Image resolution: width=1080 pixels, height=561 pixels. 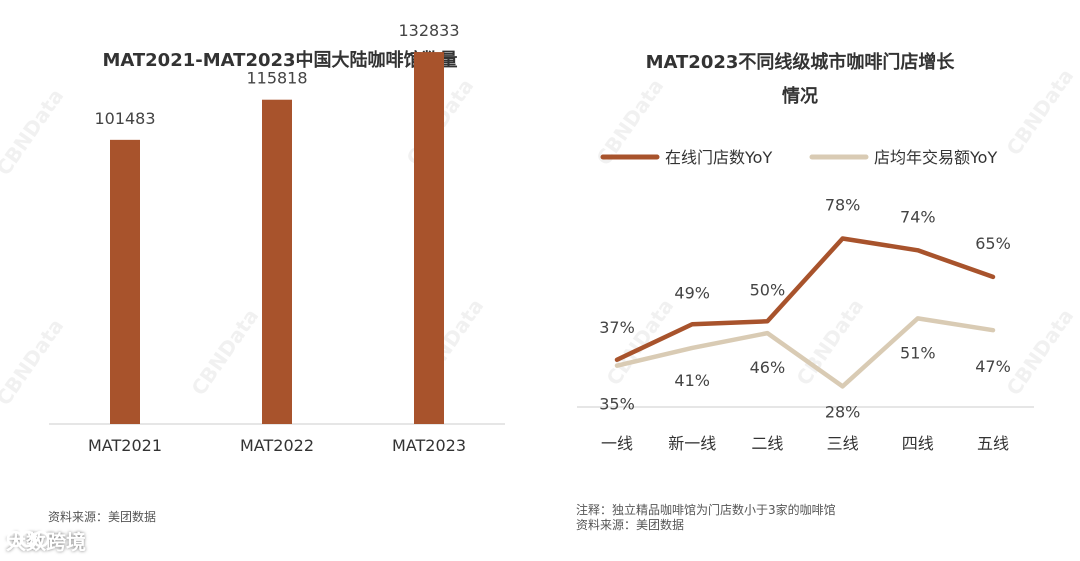 What do you see at coordinates (993, 243) in the screenshot?
I see `data-label: 65%` at bounding box center [993, 243].